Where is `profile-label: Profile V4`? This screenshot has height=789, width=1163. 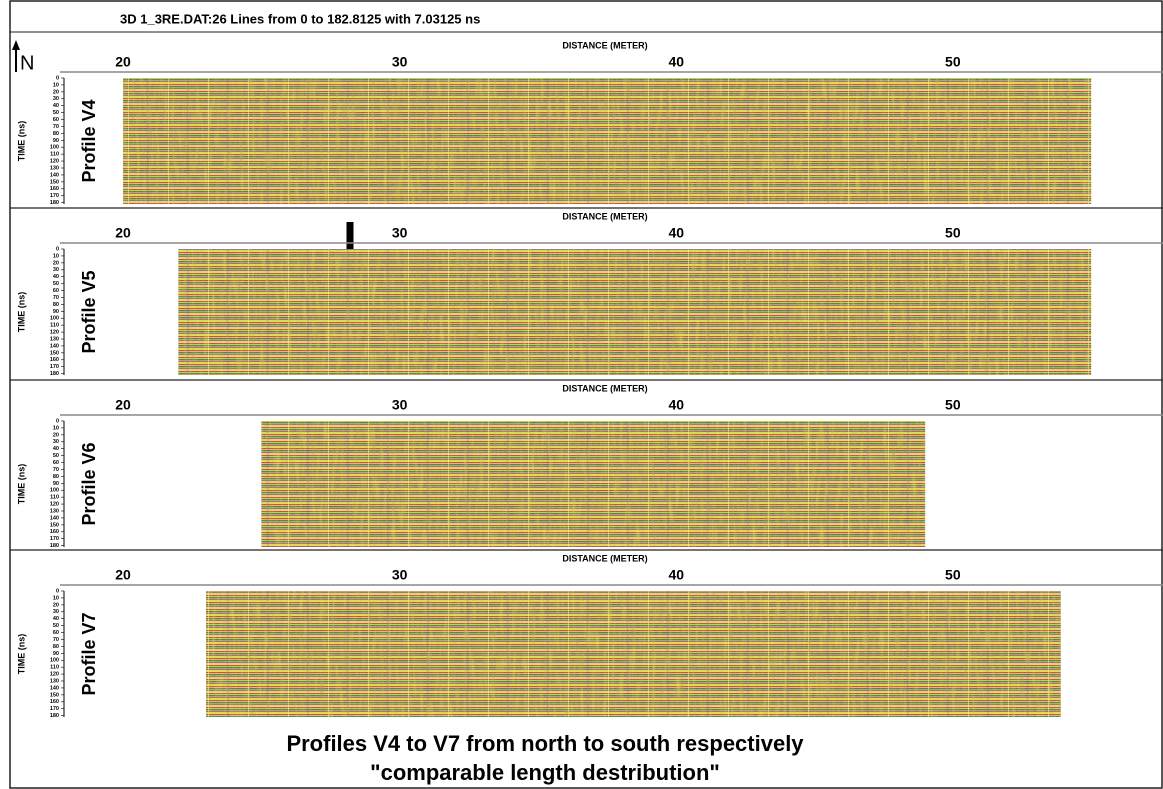 profile-label: Profile V4 is located at coordinates (89, 140).